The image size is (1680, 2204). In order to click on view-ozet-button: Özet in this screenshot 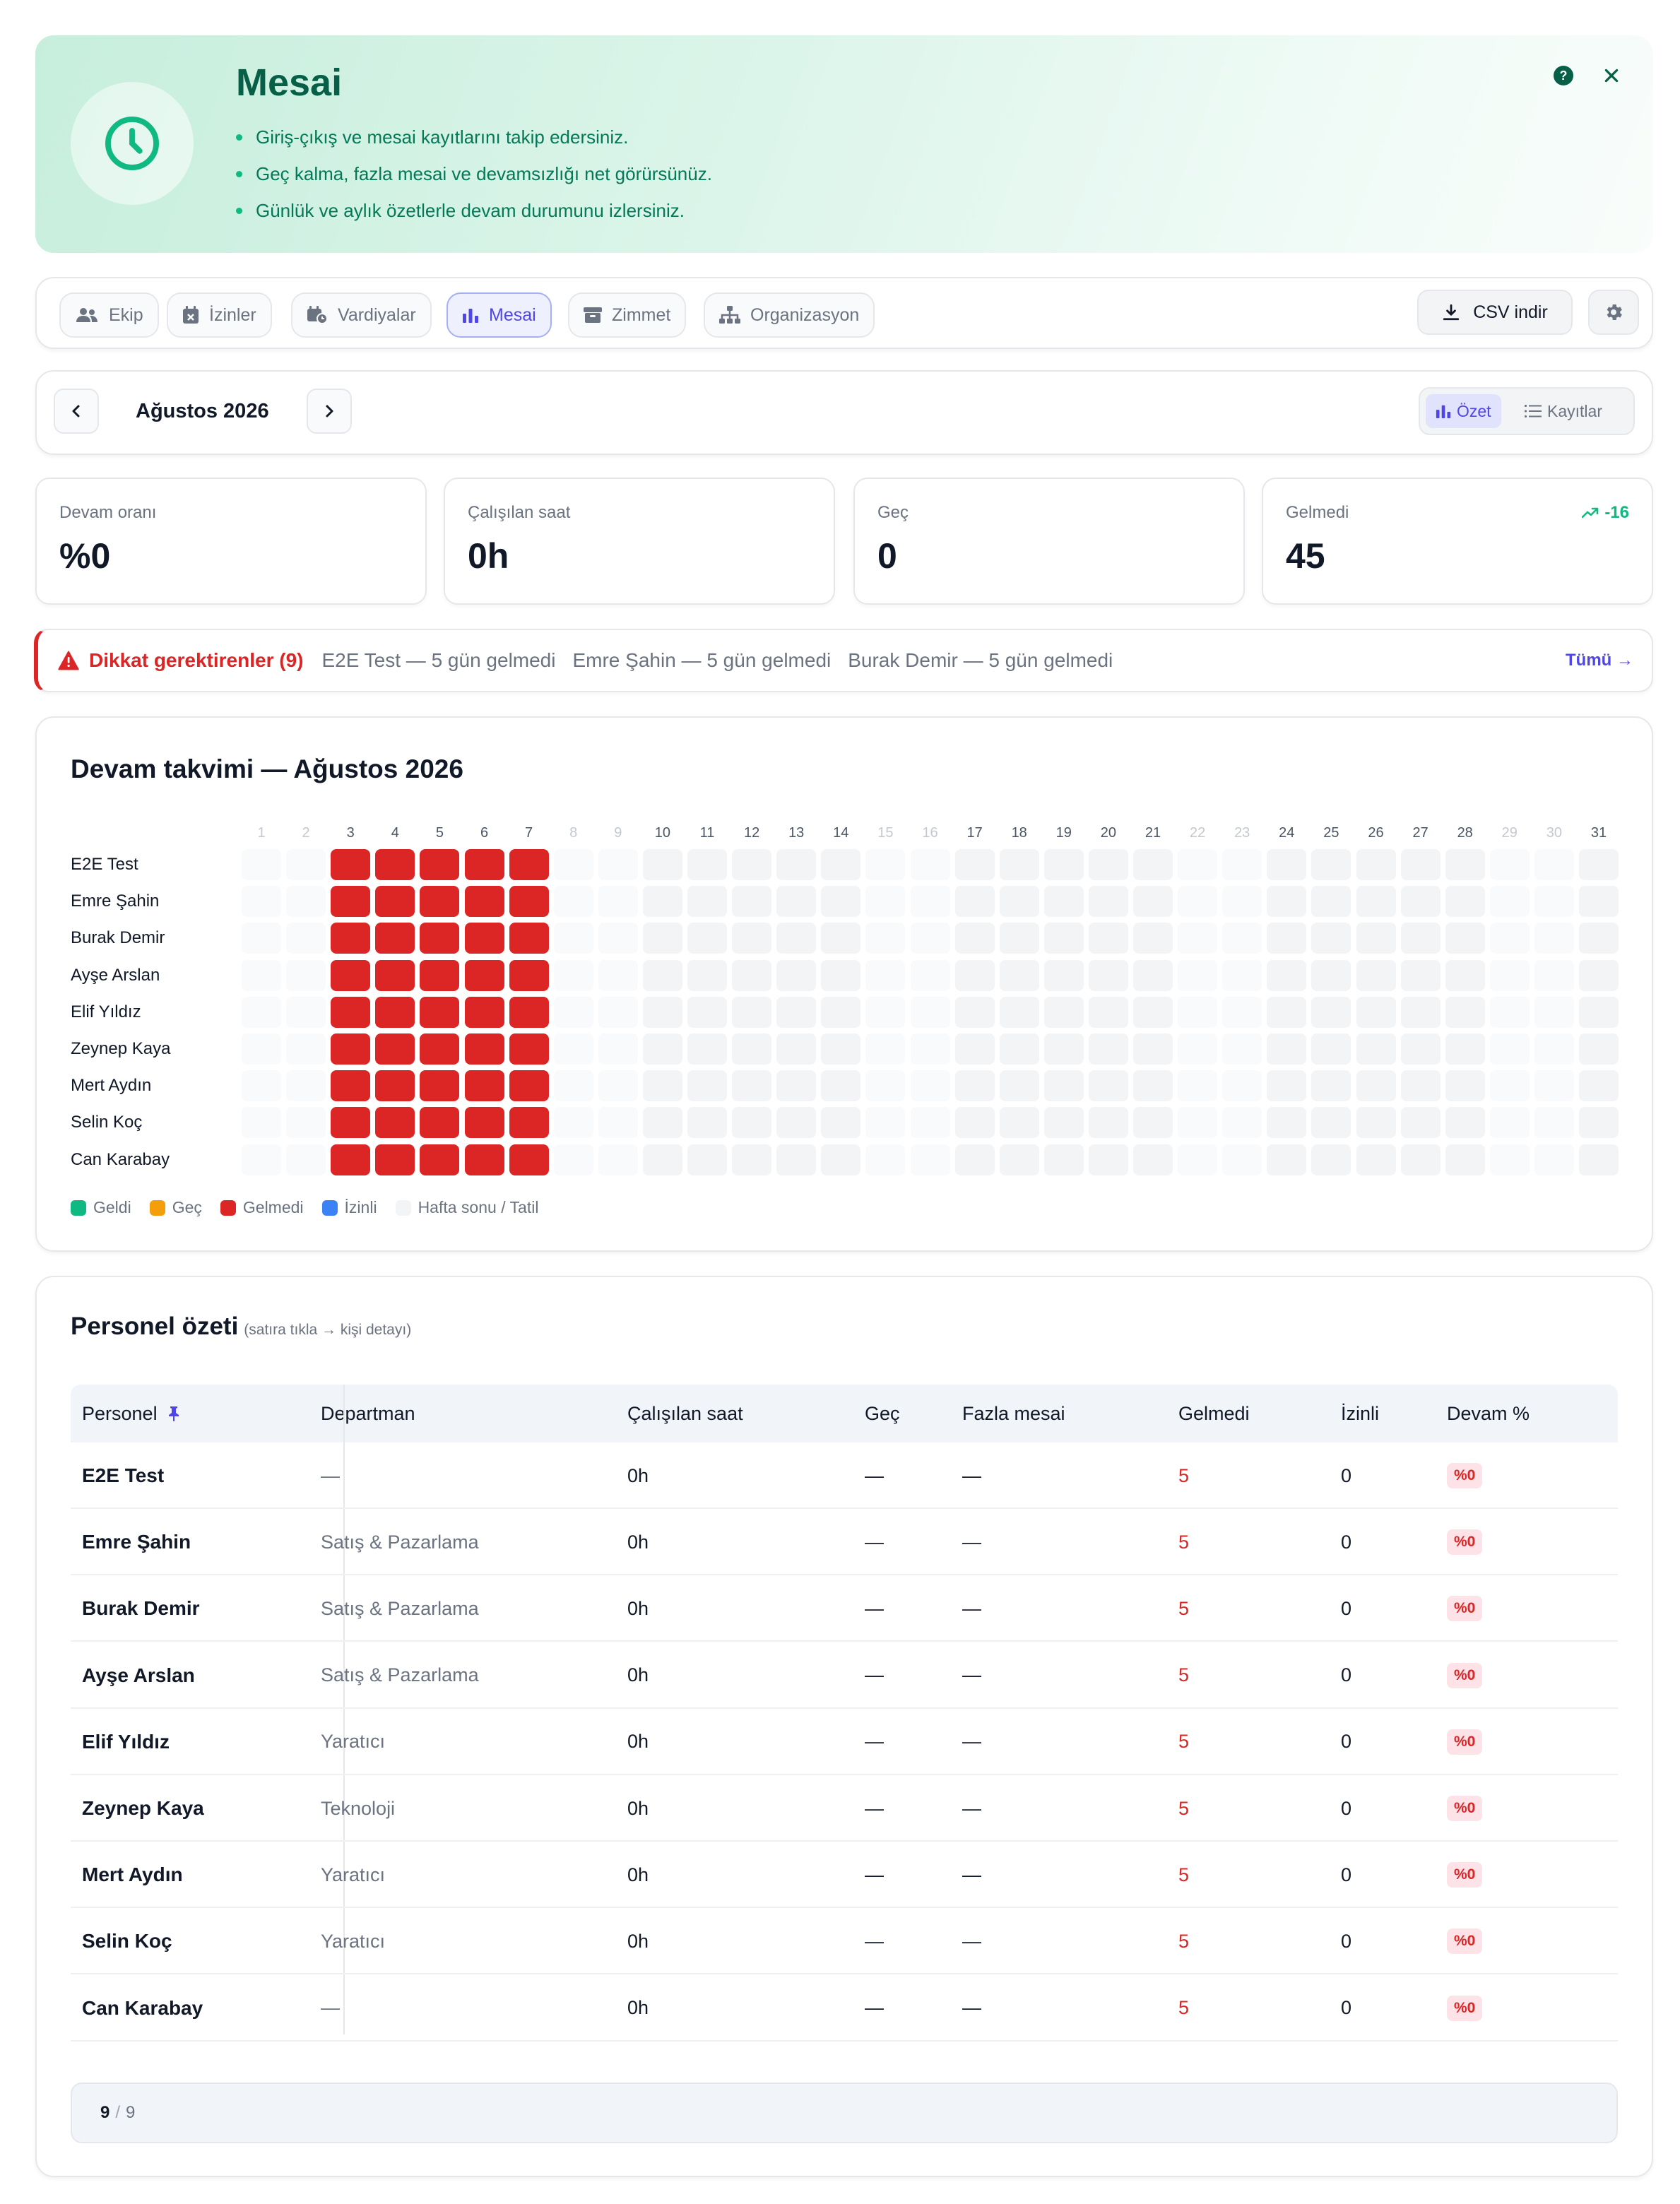, I will do `click(1463, 411)`.